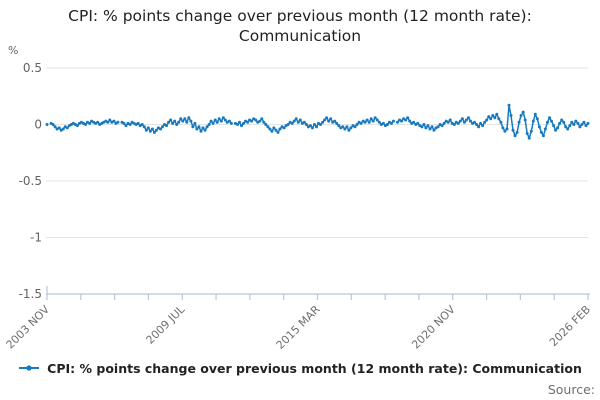 Image resolution: width=600 pixels, height=400 pixels. Describe the element at coordinates (30, 181) in the screenshot. I see `y-axis-tick-label: -0.5` at that location.